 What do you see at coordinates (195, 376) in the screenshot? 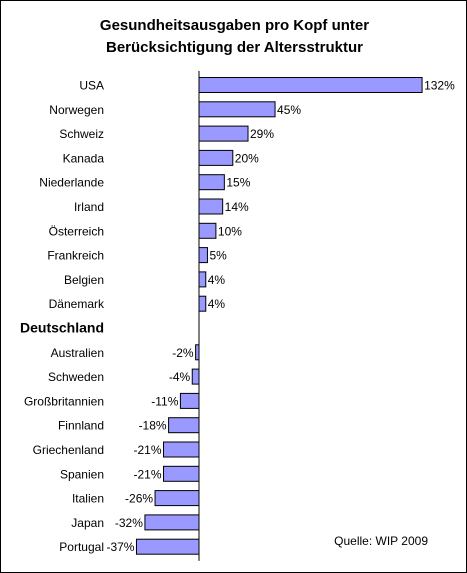
I see `bar-schweden` at bounding box center [195, 376].